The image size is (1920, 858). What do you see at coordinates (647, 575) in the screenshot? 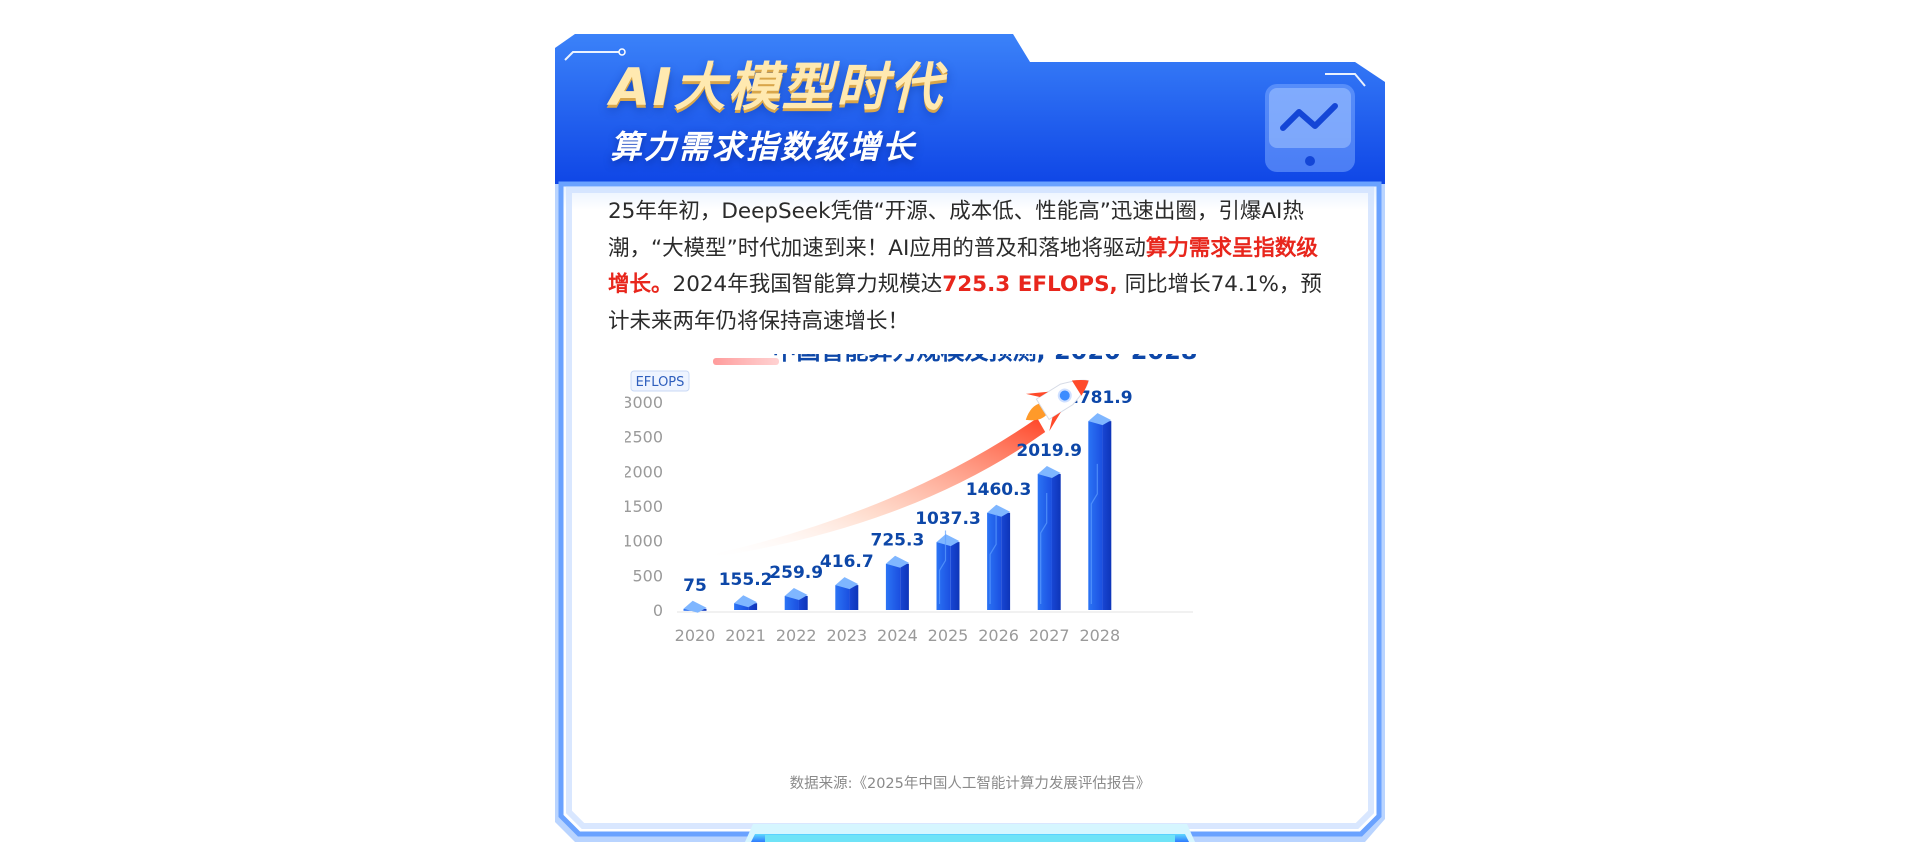
I see `y-tick-label: 500` at bounding box center [647, 575].